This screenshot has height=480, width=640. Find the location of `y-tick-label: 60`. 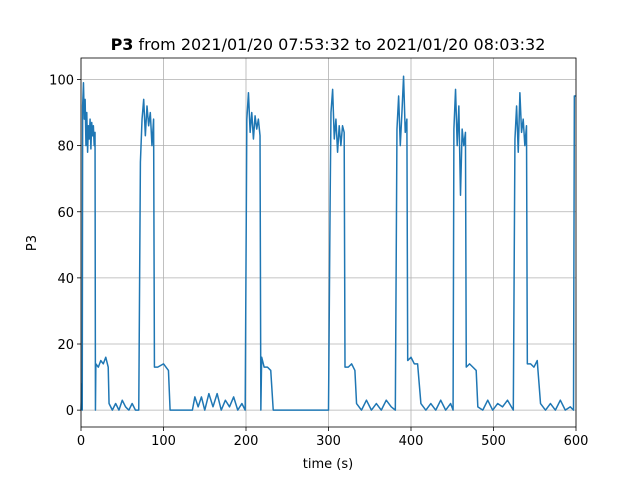

y-tick-label: 60 is located at coordinates (65, 213).